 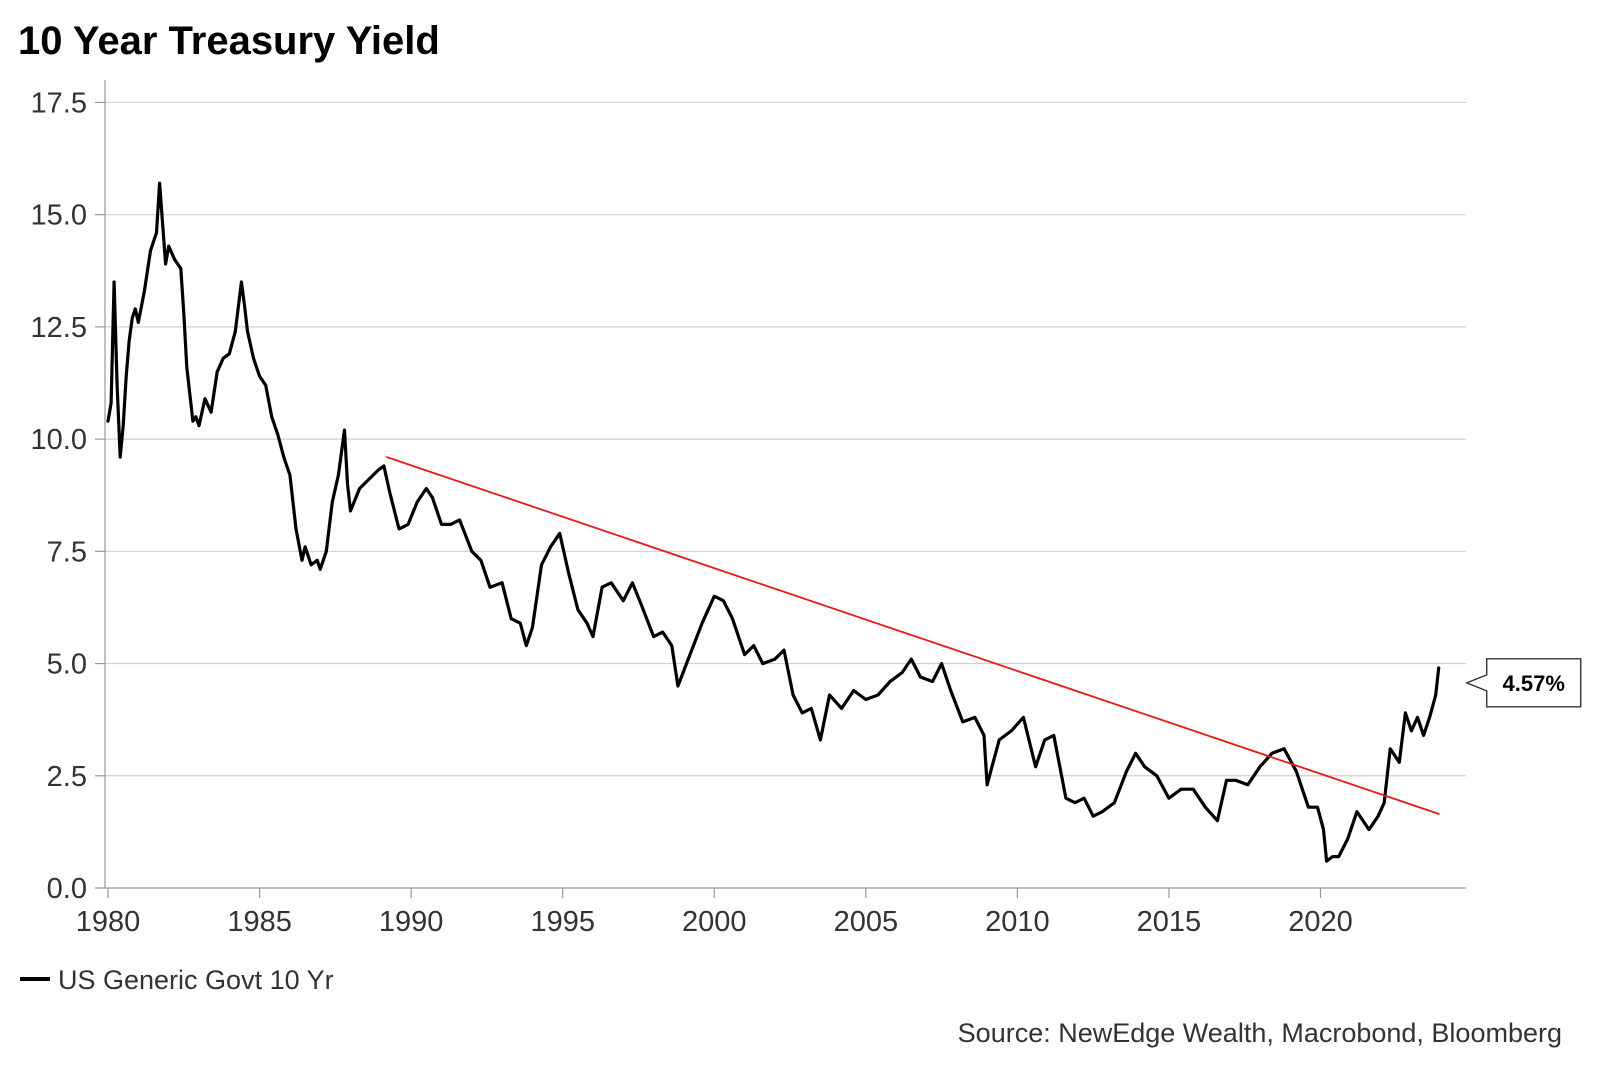 What do you see at coordinates (1320, 922) in the screenshot?
I see `x-tick-label: 2020` at bounding box center [1320, 922].